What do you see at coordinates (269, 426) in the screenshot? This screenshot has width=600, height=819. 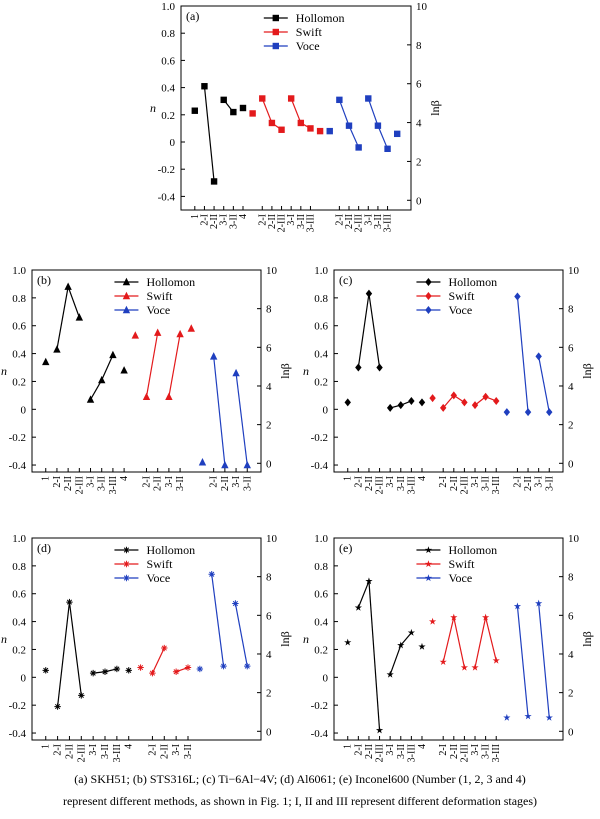 I see `y2-tick-label: 2` at bounding box center [269, 426].